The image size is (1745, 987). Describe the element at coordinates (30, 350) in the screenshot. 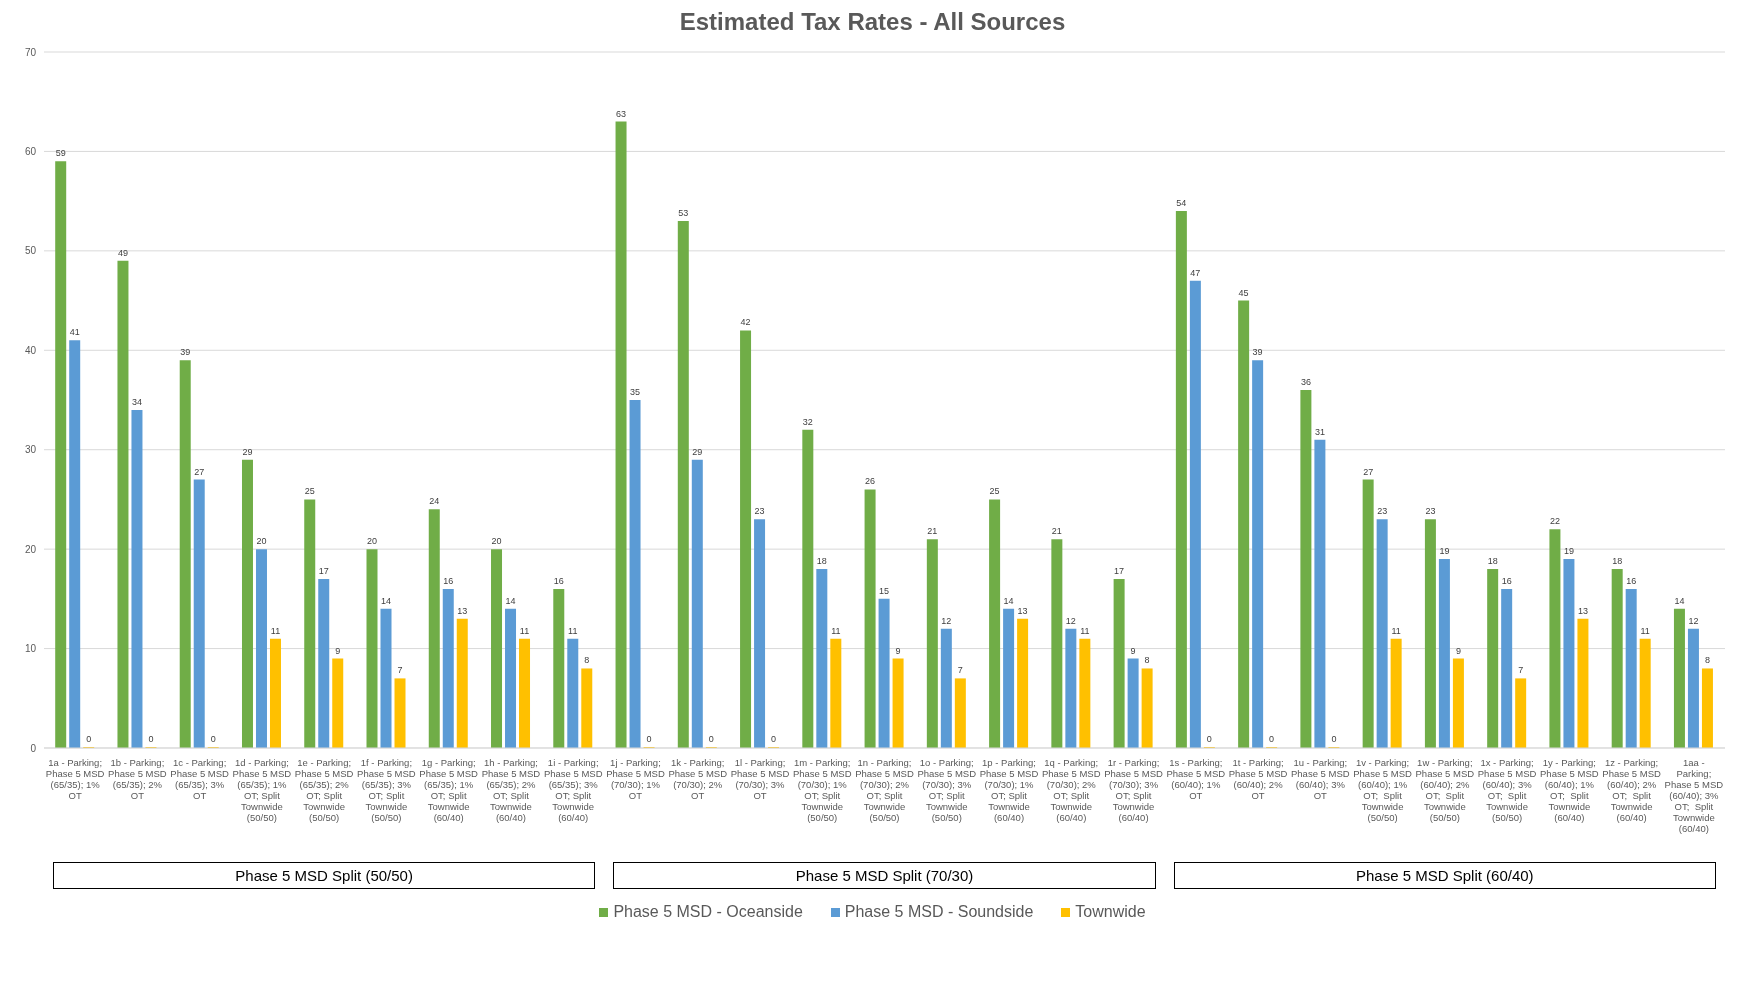

I see `y-tick-label: 40` at that location.